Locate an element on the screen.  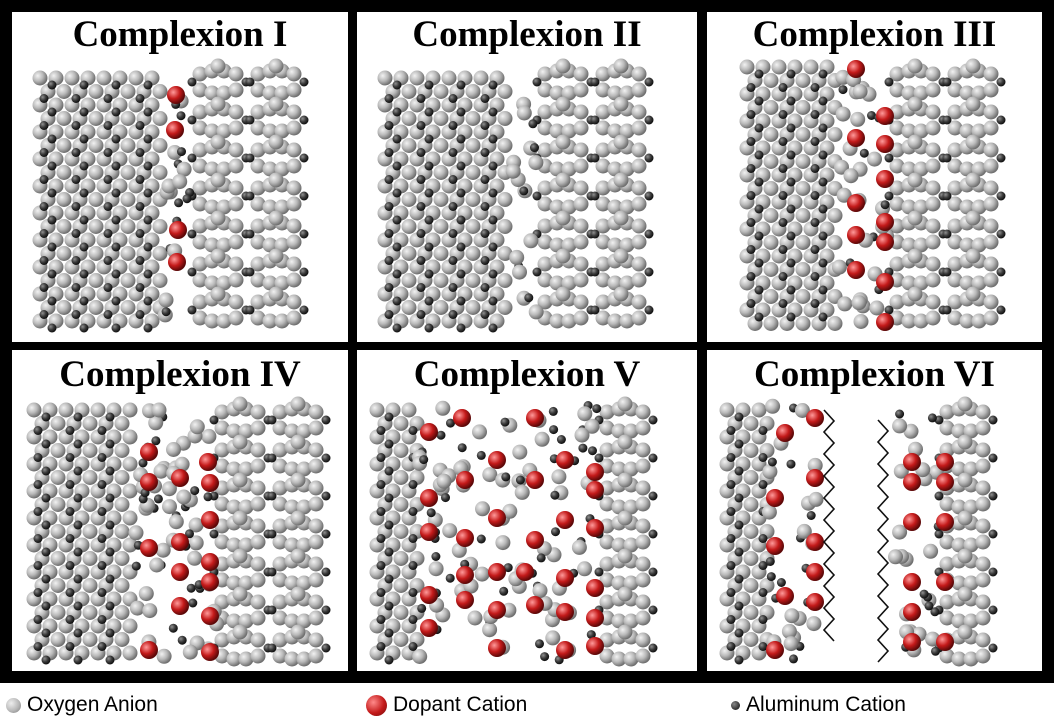
panel-title: Complexion II is located at coordinates (527, 34).